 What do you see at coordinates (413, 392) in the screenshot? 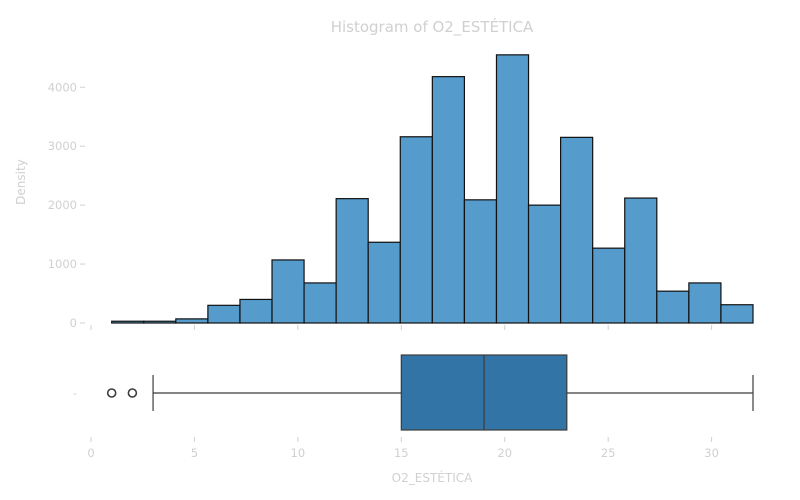
I see `boxplot: -` at bounding box center [413, 392].